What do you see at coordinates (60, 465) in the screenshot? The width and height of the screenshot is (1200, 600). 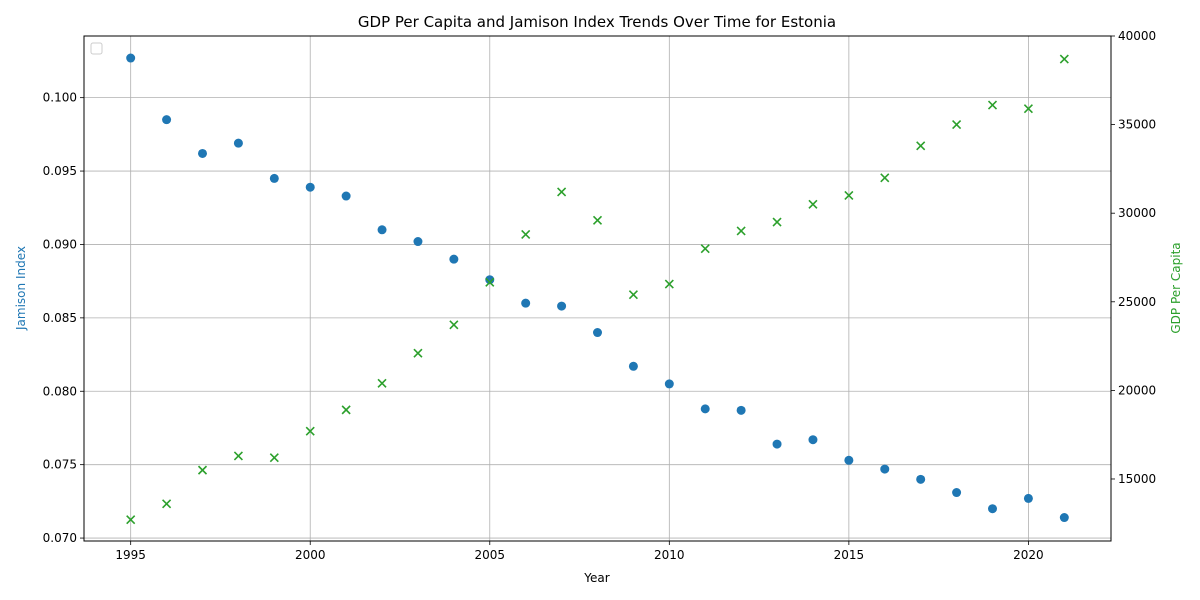 I see `left-y-tick-label: 0.075` at bounding box center [60, 465].